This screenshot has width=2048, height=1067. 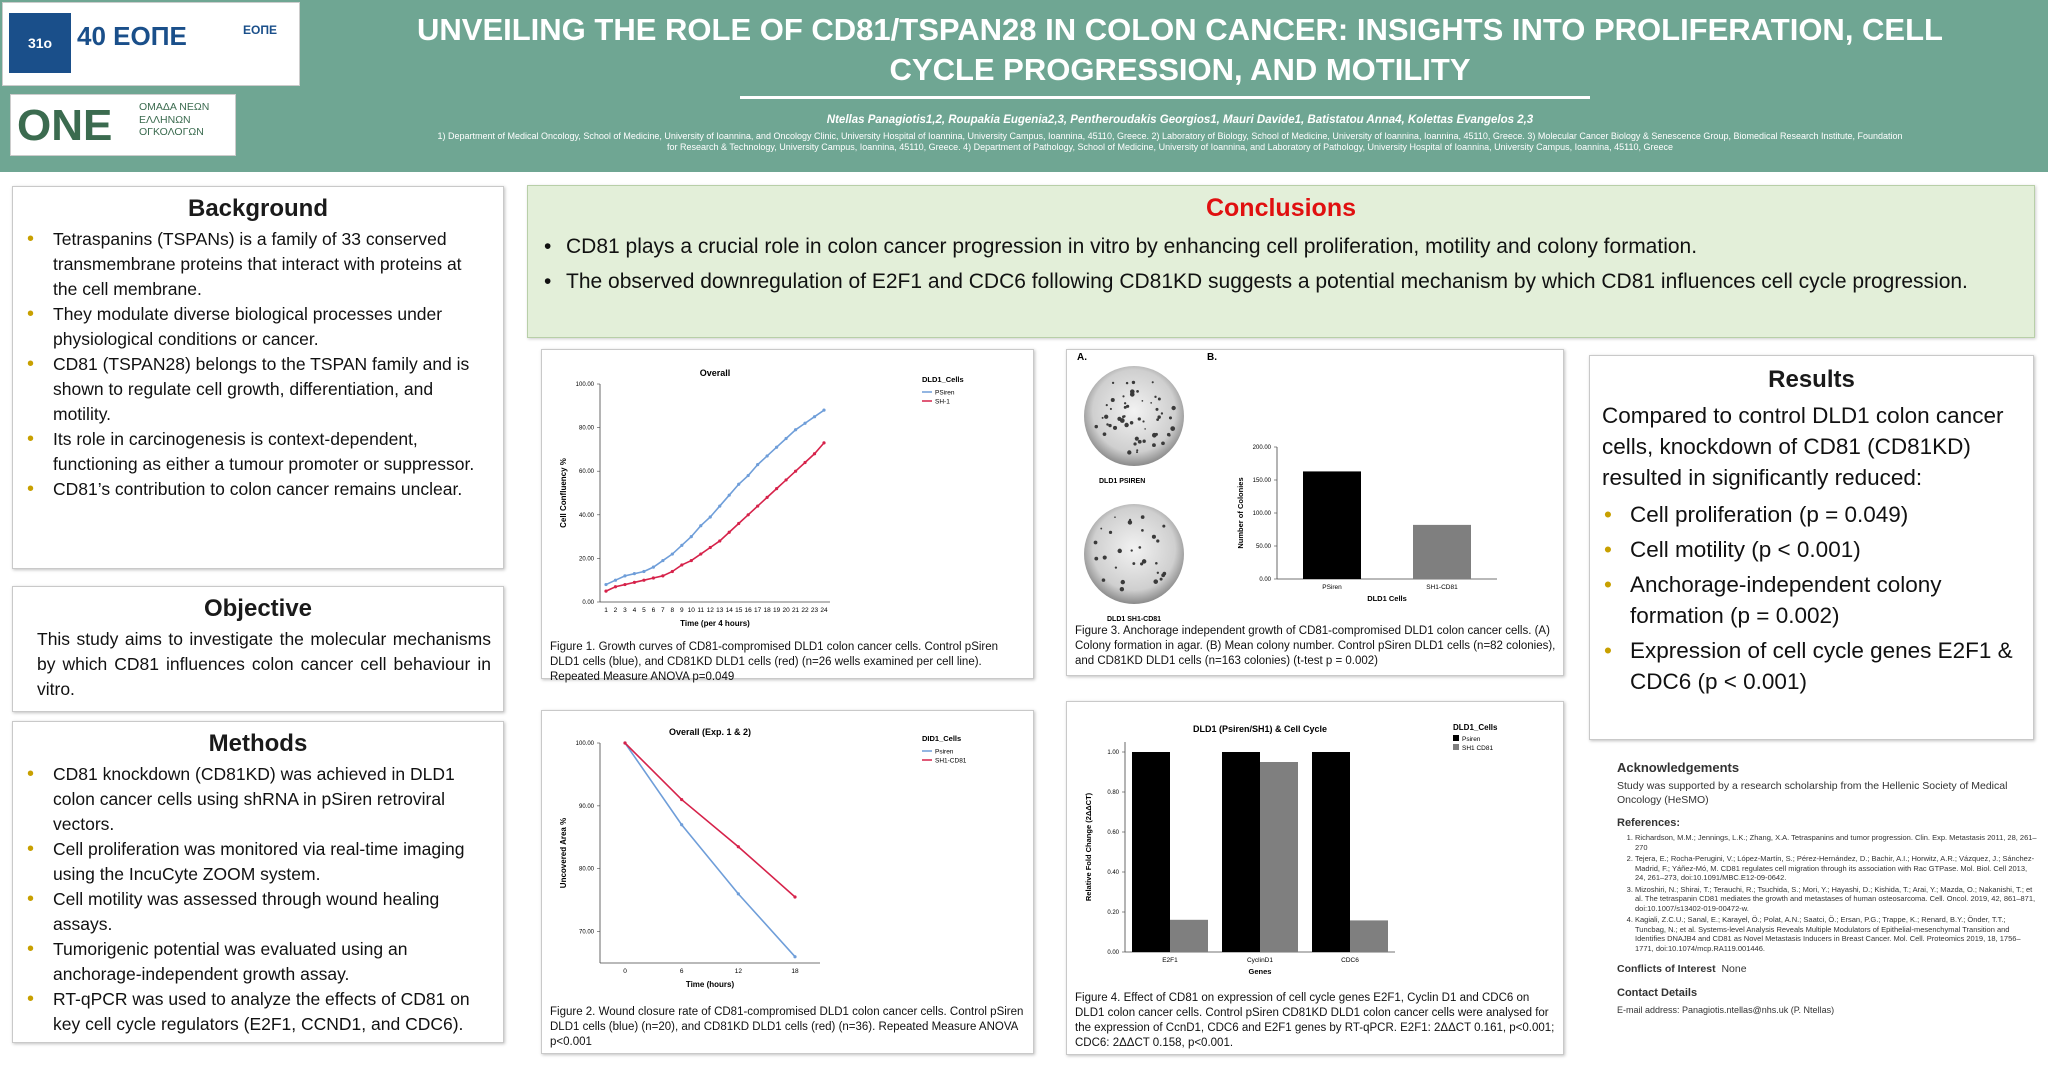 I want to click on x-tick-label: 10, so click(x=692, y=610).